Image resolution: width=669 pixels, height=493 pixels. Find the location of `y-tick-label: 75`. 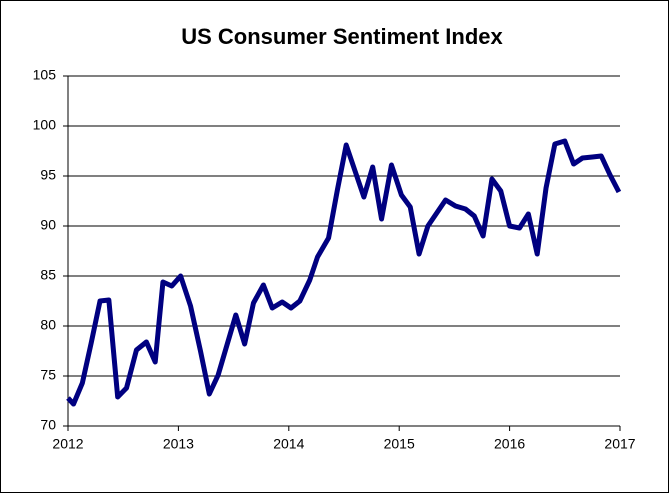

y-tick-label: 75 is located at coordinates (48, 375).